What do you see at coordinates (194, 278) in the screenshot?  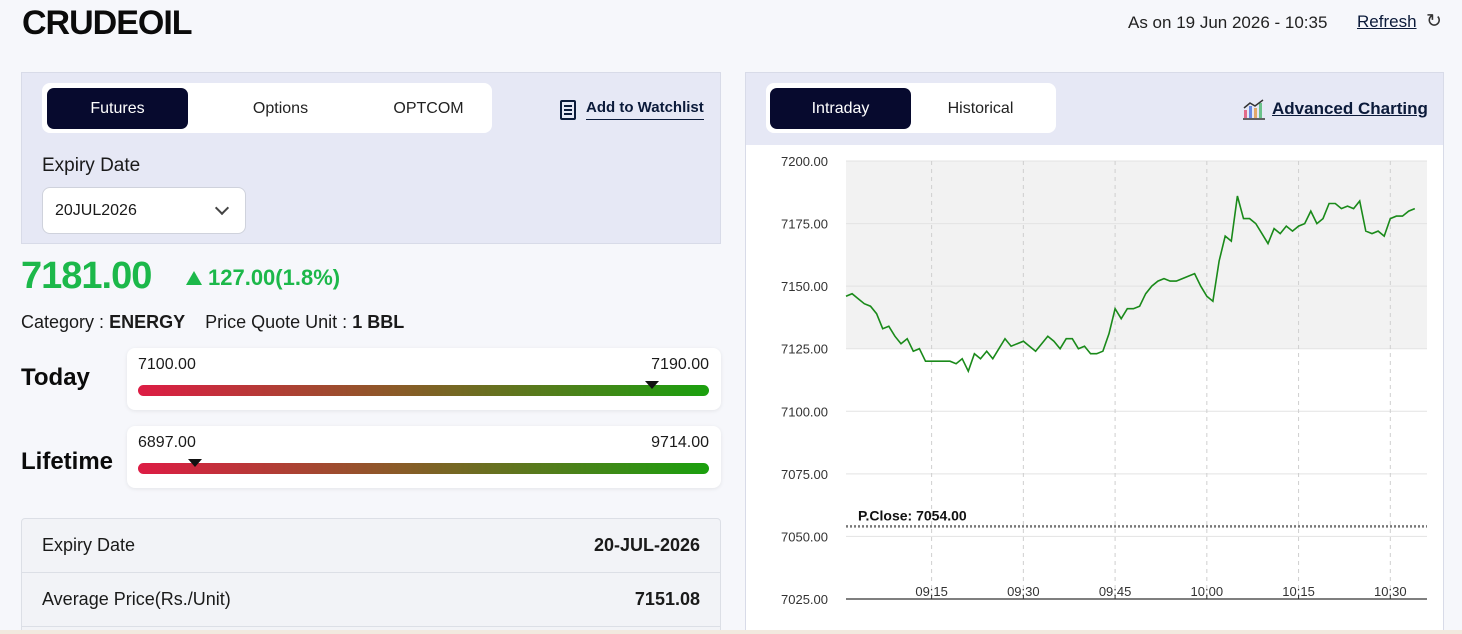 I see `up-arrow-icon` at bounding box center [194, 278].